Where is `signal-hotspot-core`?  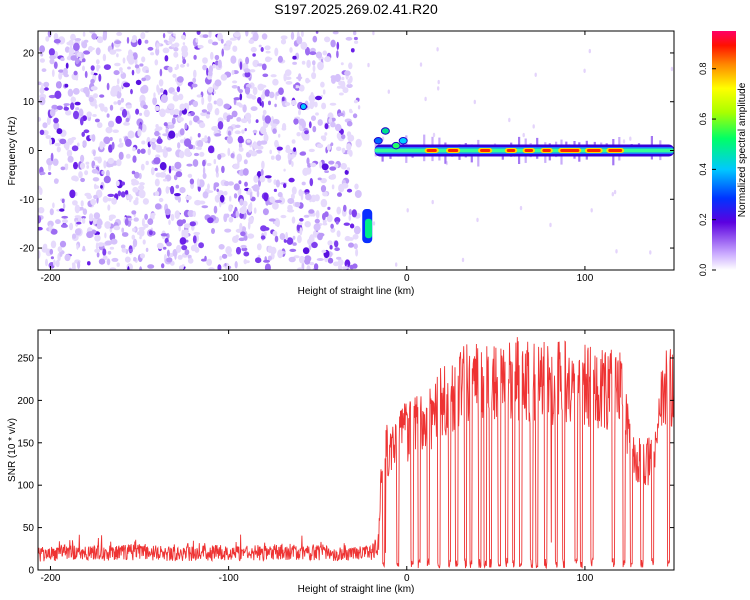
signal-hotspot-core is located at coordinates (529, 150).